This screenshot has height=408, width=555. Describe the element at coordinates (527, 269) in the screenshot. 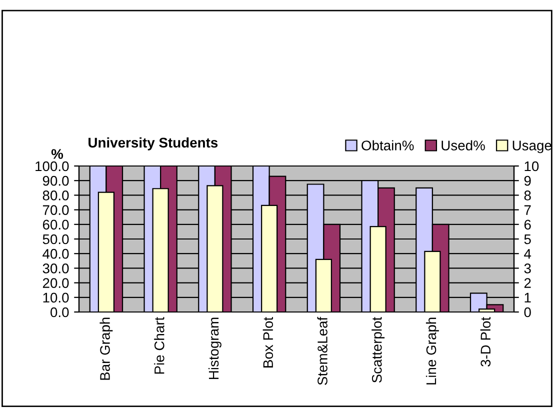

I see `y2-tick-label: 3` at that location.